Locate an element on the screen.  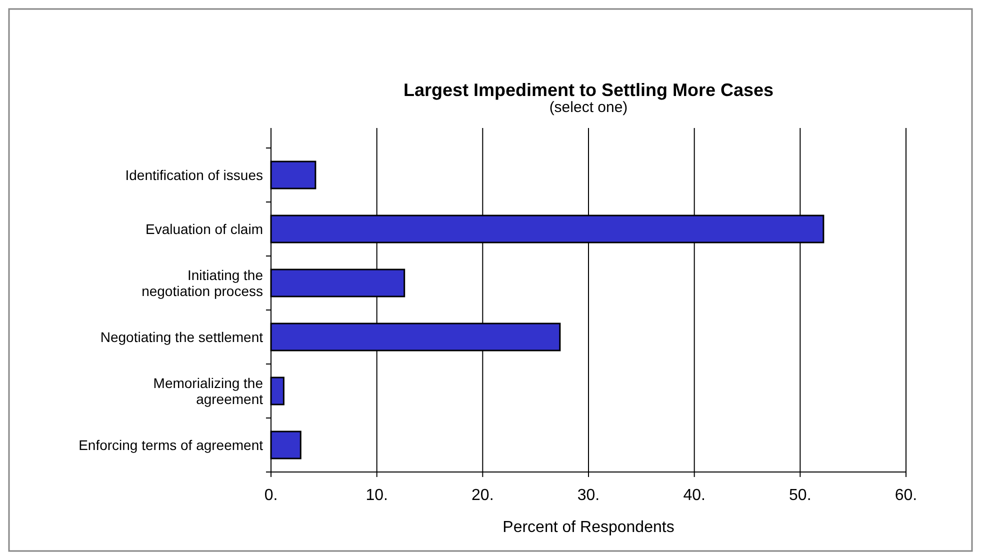
y-tick-label: Memorializing the agreement is located at coordinates (208, 390).